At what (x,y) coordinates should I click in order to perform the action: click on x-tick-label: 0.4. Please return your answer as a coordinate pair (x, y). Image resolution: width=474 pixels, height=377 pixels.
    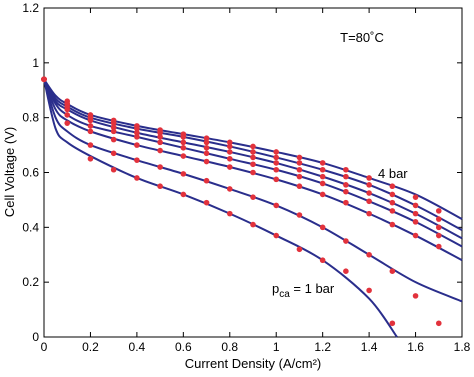
    Looking at the image, I should click on (137, 347).